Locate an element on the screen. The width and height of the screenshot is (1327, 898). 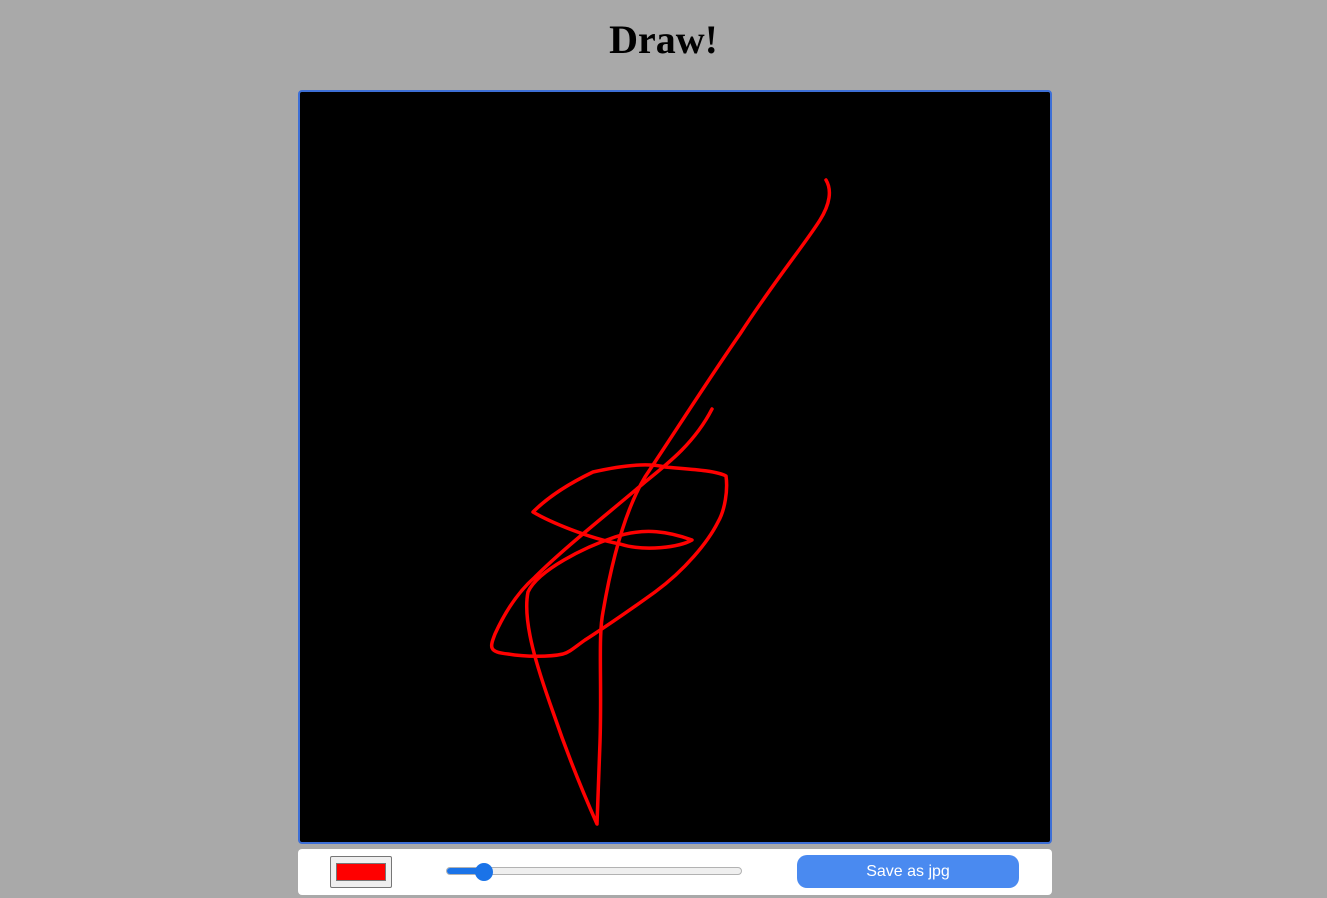
toolbar: Save as jpg is located at coordinates (675, 872).